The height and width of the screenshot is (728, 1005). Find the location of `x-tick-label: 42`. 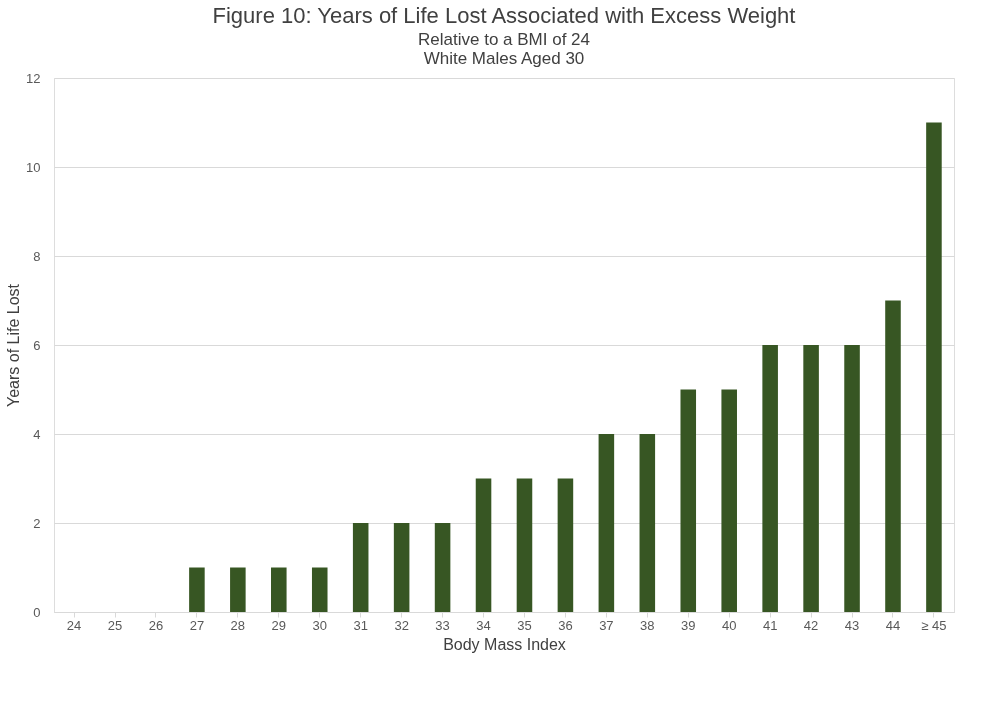

x-tick-label: 42 is located at coordinates (811, 625).